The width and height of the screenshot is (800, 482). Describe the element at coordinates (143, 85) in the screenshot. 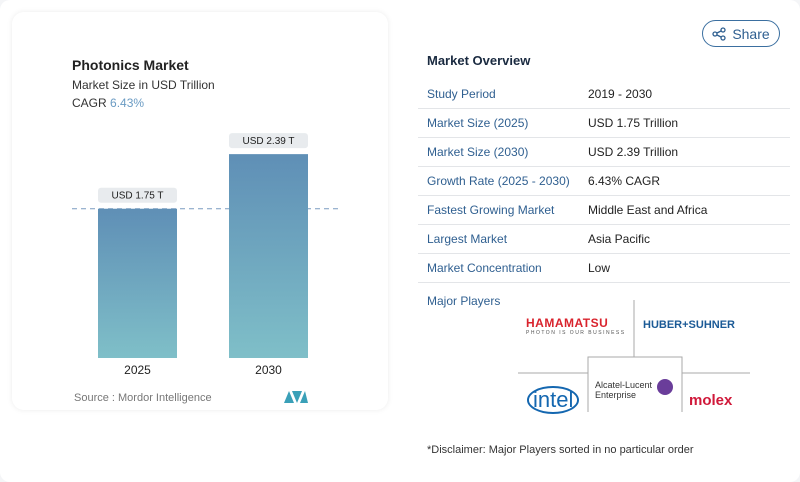

I see `chart-subtitle: Market Size in USD Trillion` at that location.